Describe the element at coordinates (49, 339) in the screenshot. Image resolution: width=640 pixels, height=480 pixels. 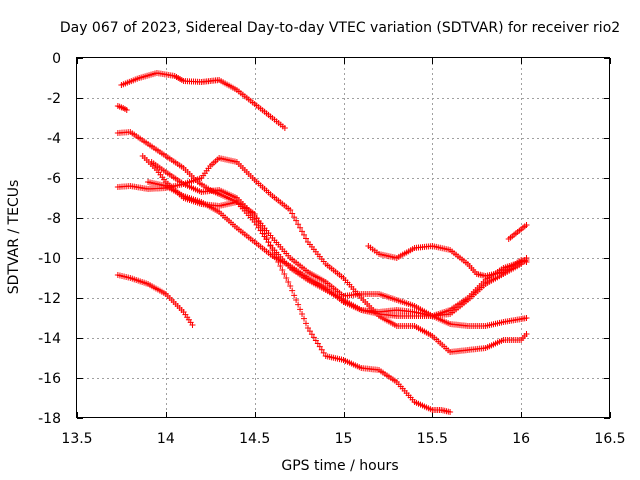
I see `y-tick-label: -14` at that location.